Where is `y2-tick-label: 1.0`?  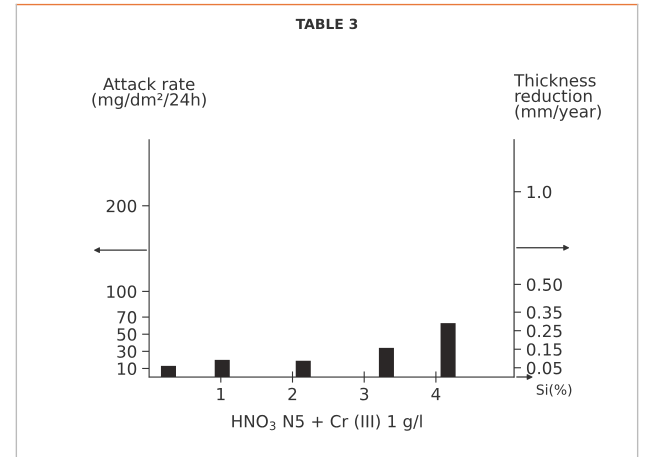 y2-tick-label: 1.0 is located at coordinates (540, 192).